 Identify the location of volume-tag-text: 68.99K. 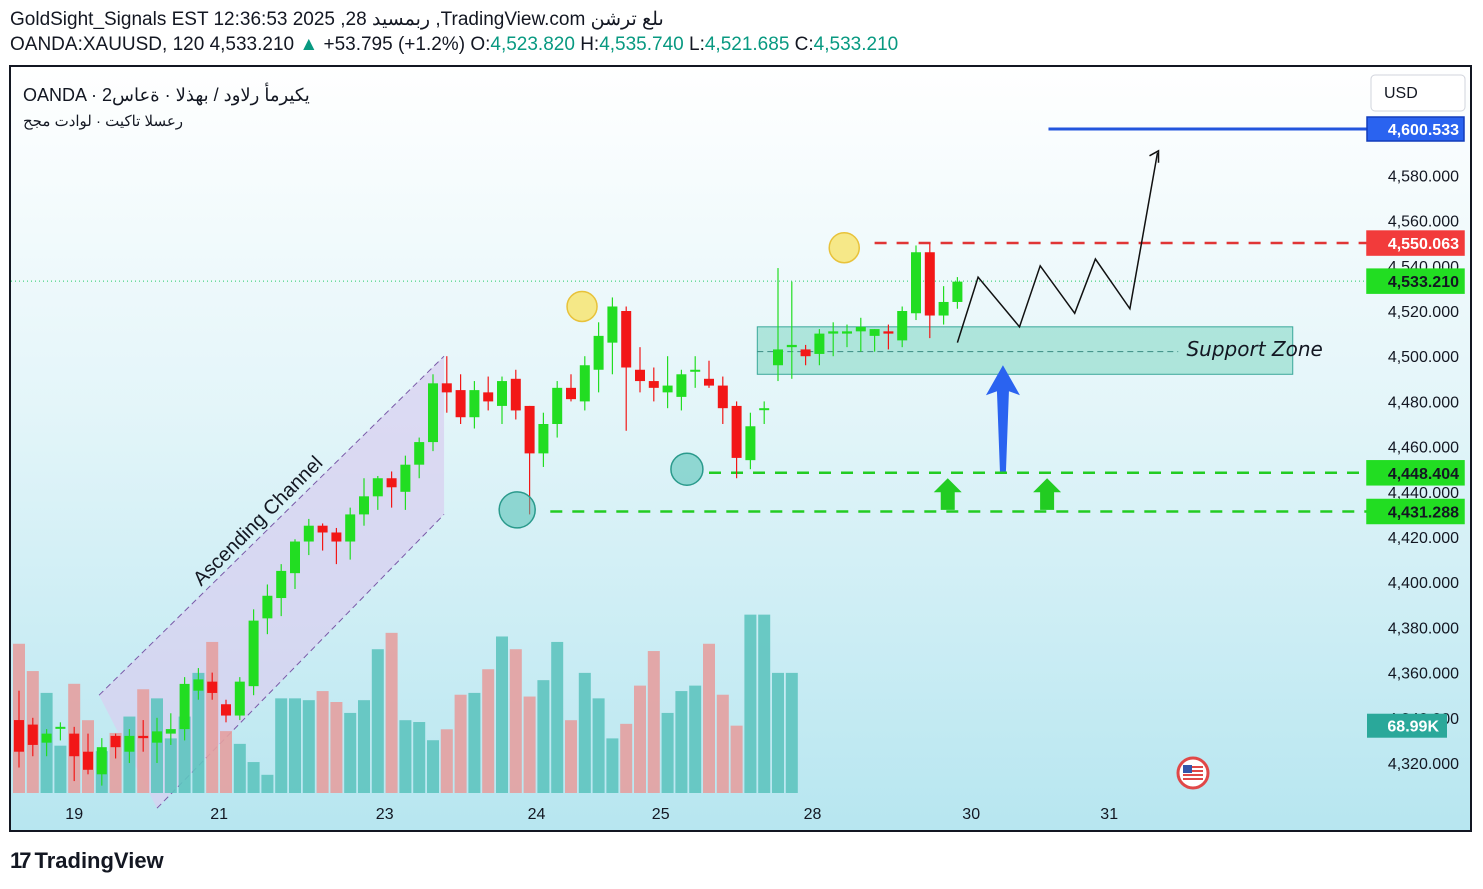
(1413, 727).